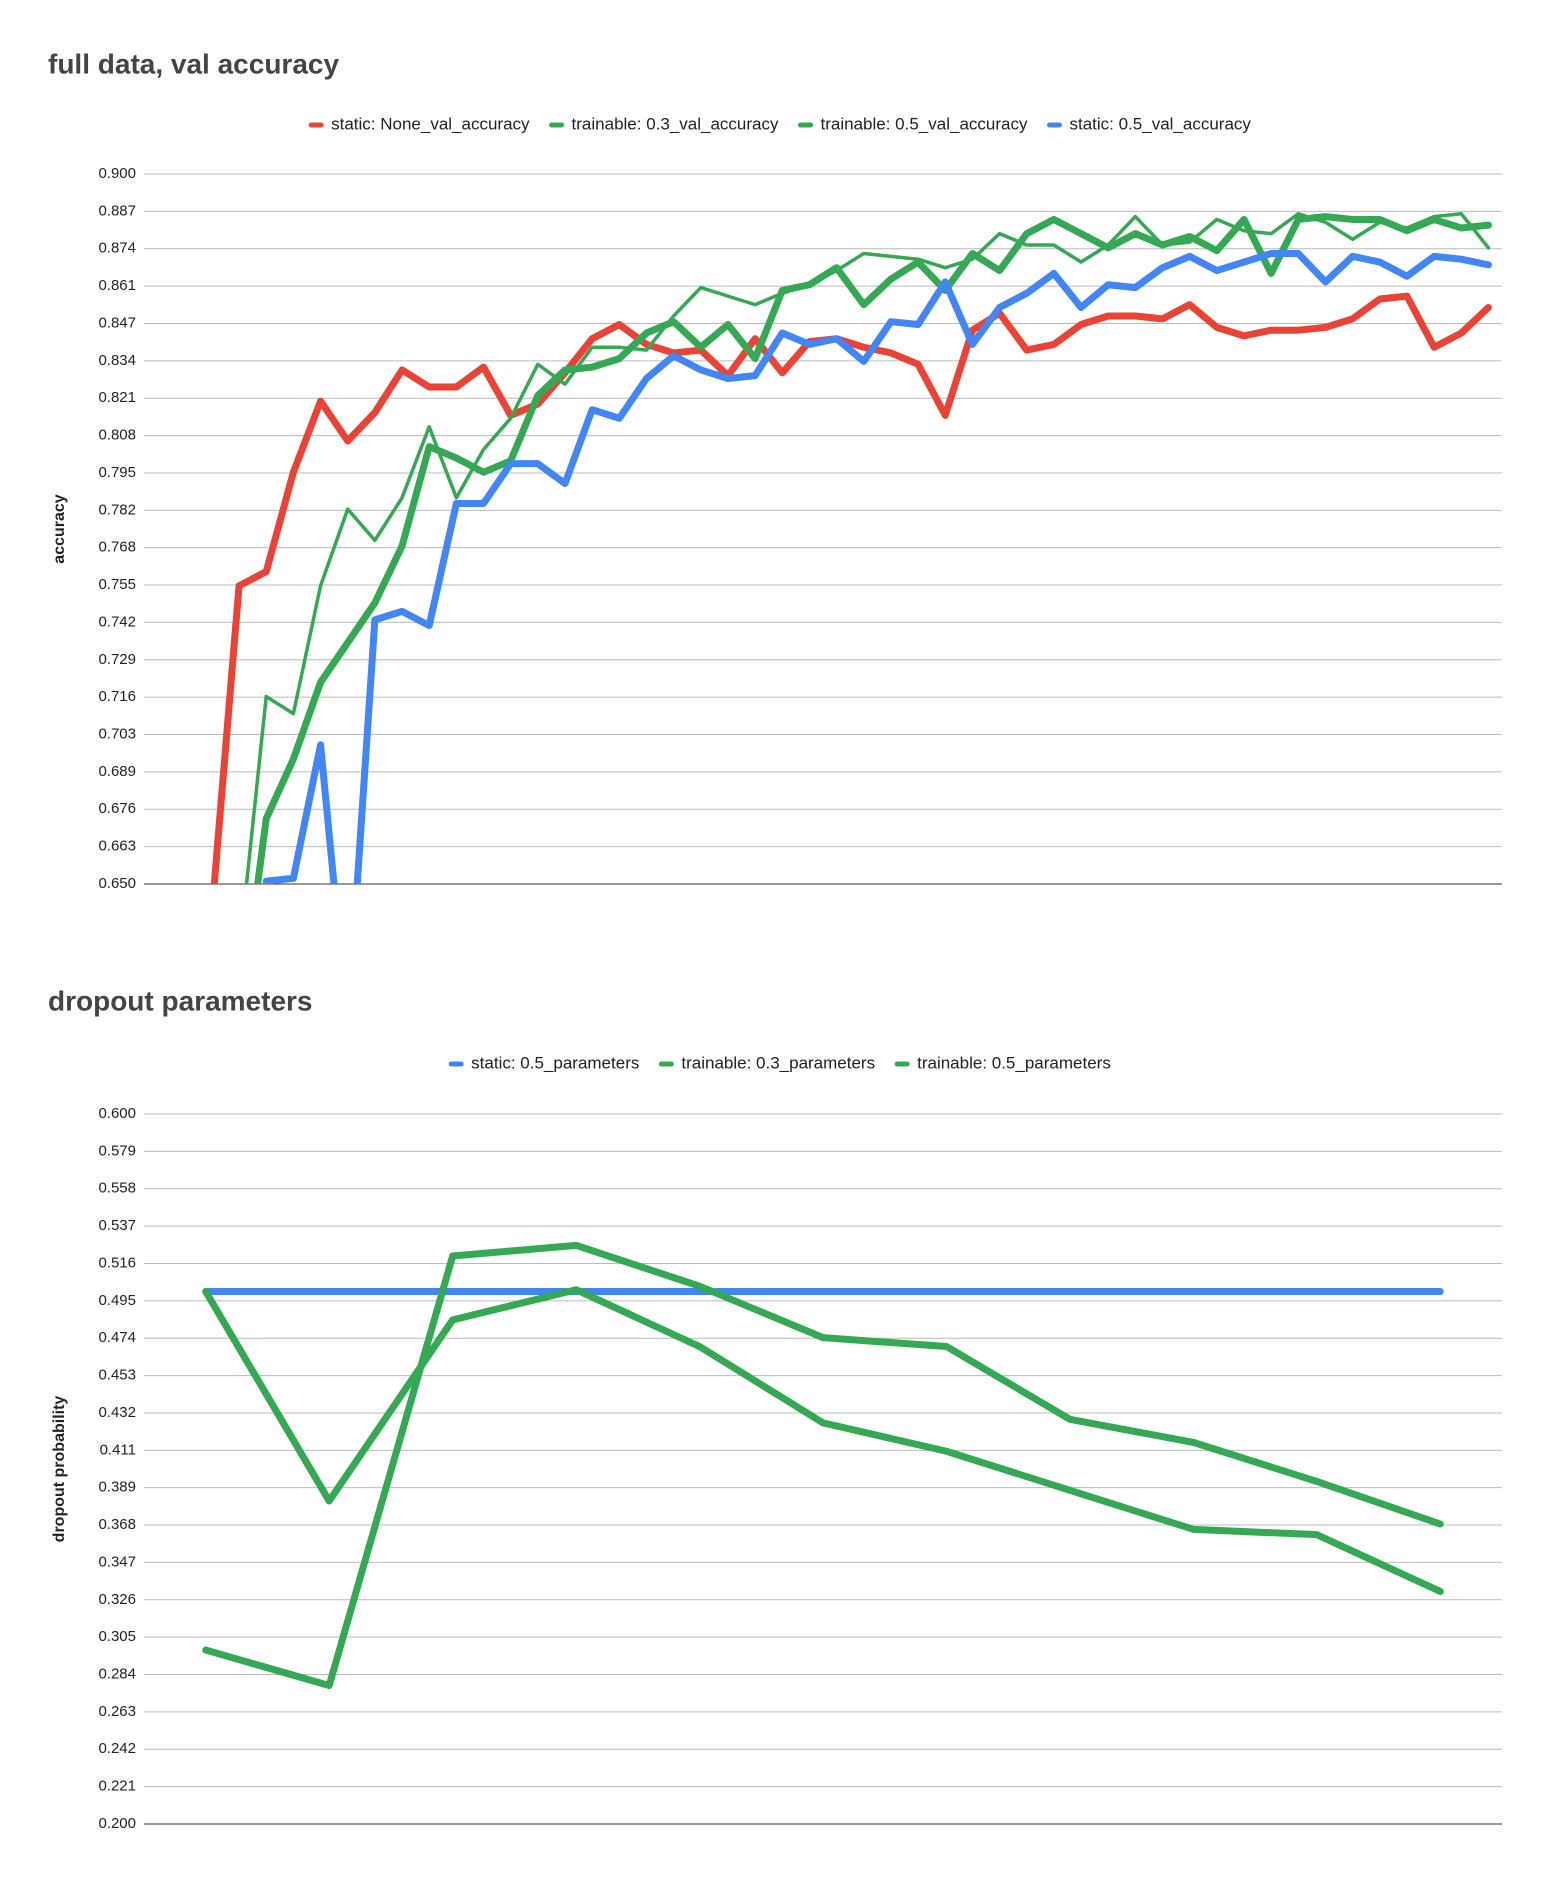 The height and width of the screenshot is (1901, 1563). I want to click on y-tick-label: 0.579, so click(117, 1150).